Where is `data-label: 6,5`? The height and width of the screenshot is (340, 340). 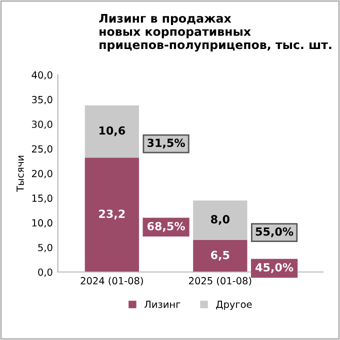 data-label: 6,5 is located at coordinates (220, 255).